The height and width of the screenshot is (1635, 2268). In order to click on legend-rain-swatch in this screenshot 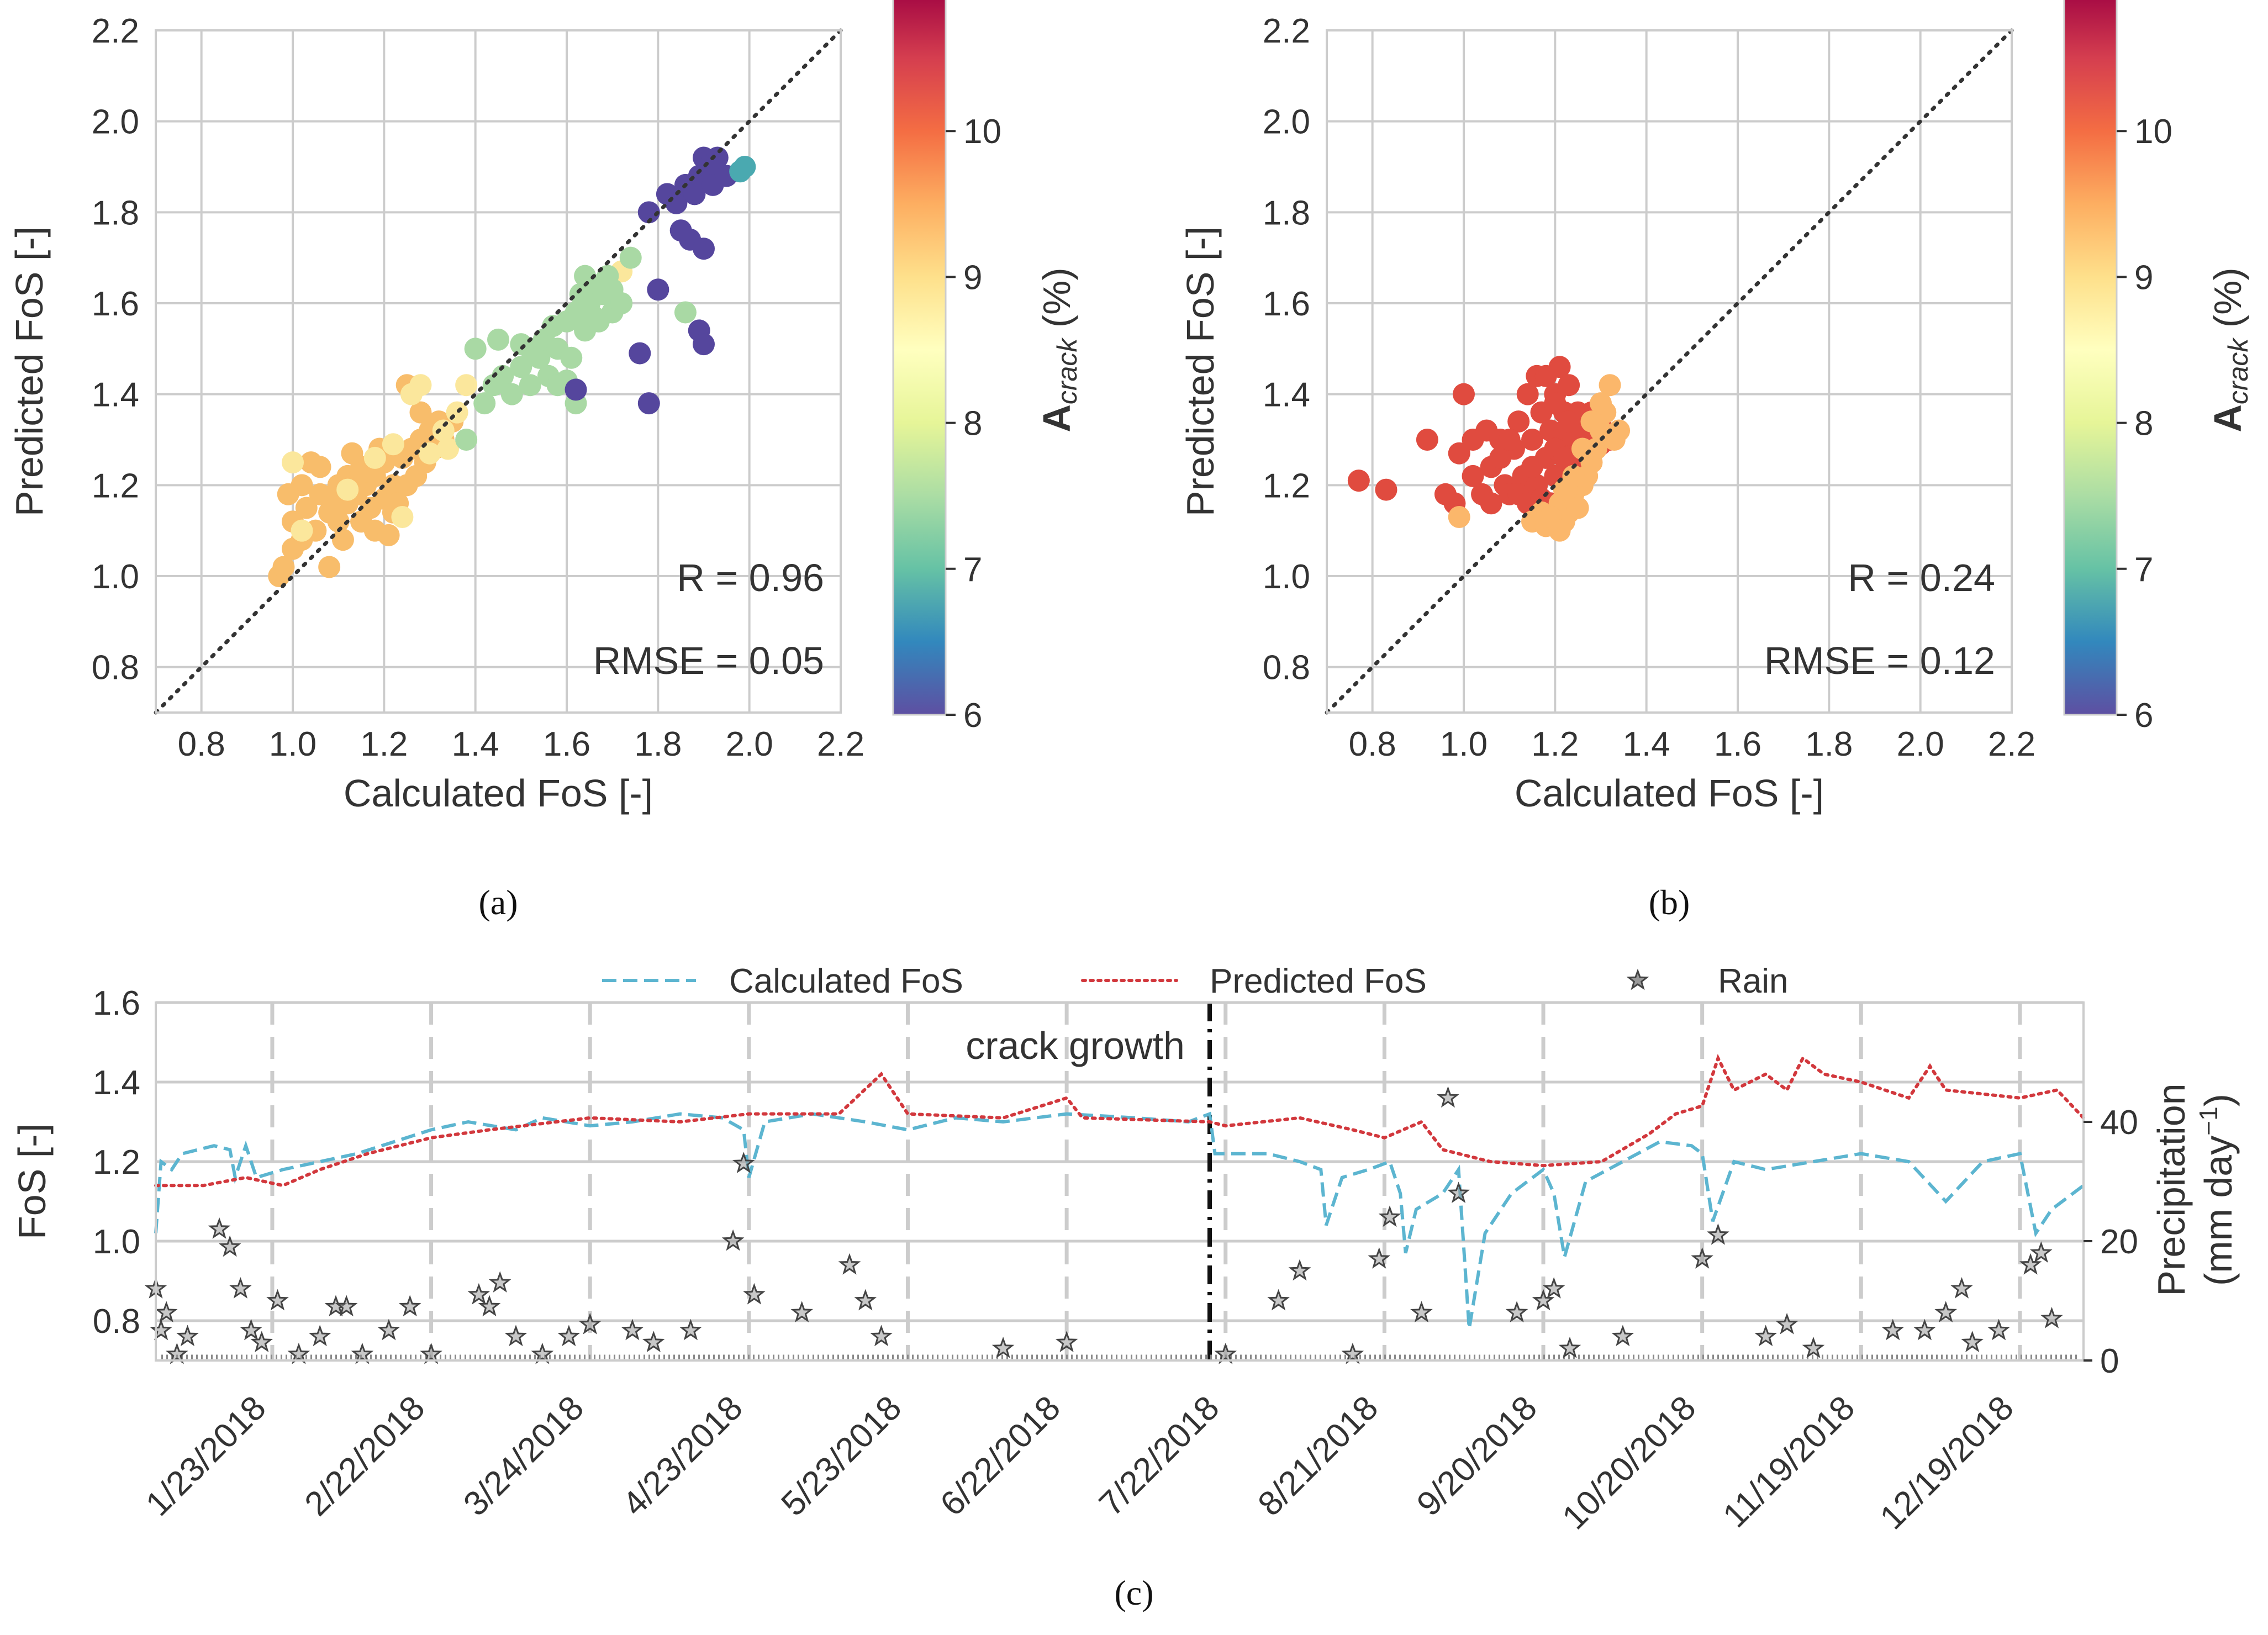, I will do `click(1637, 979)`.